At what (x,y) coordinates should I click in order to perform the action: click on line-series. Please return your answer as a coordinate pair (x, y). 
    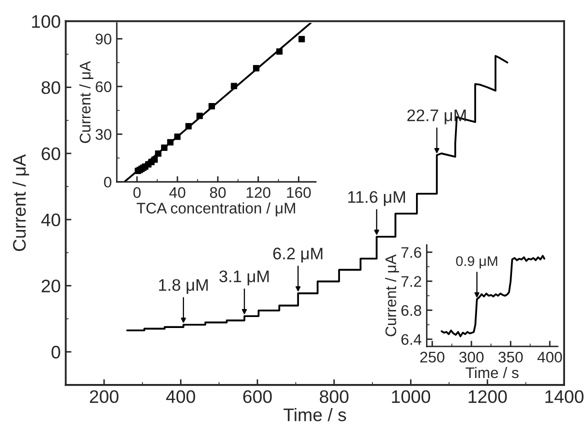
    Looking at the image, I should click on (493, 296).